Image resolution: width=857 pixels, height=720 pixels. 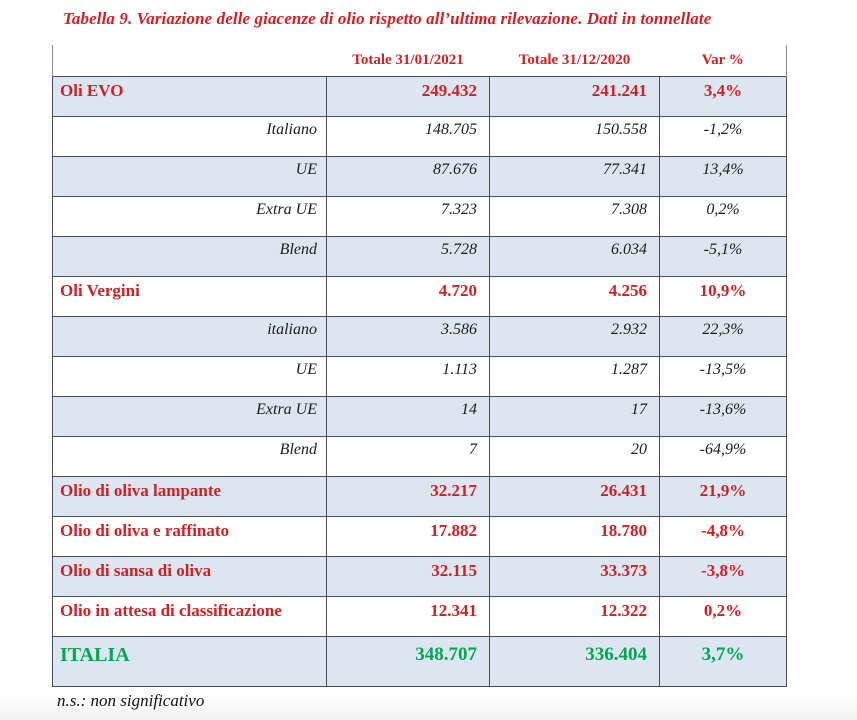 What do you see at coordinates (723, 336) in the screenshot?
I see `variation-percent: 22,3%` at bounding box center [723, 336].